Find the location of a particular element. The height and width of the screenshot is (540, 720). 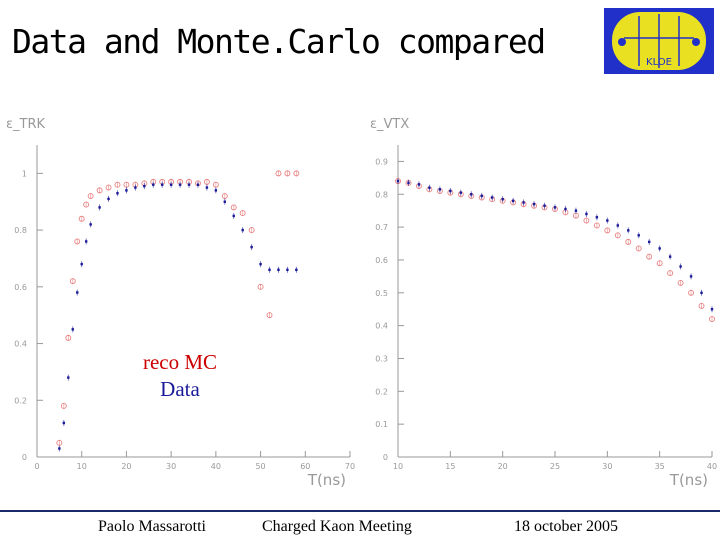

experiment-logo-icon: KLOE is located at coordinates (659, 41).